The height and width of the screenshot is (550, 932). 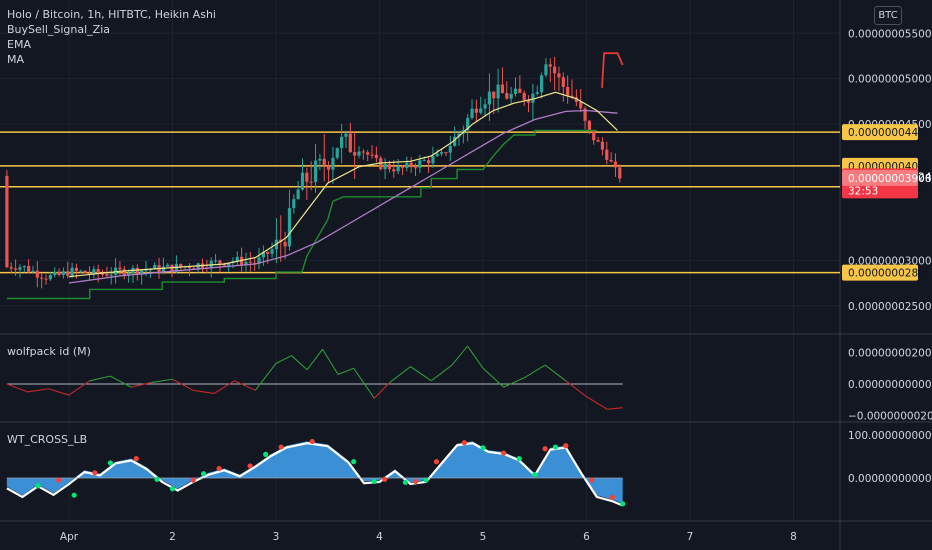 I want to click on currency-button: BTC, so click(x=888, y=15).